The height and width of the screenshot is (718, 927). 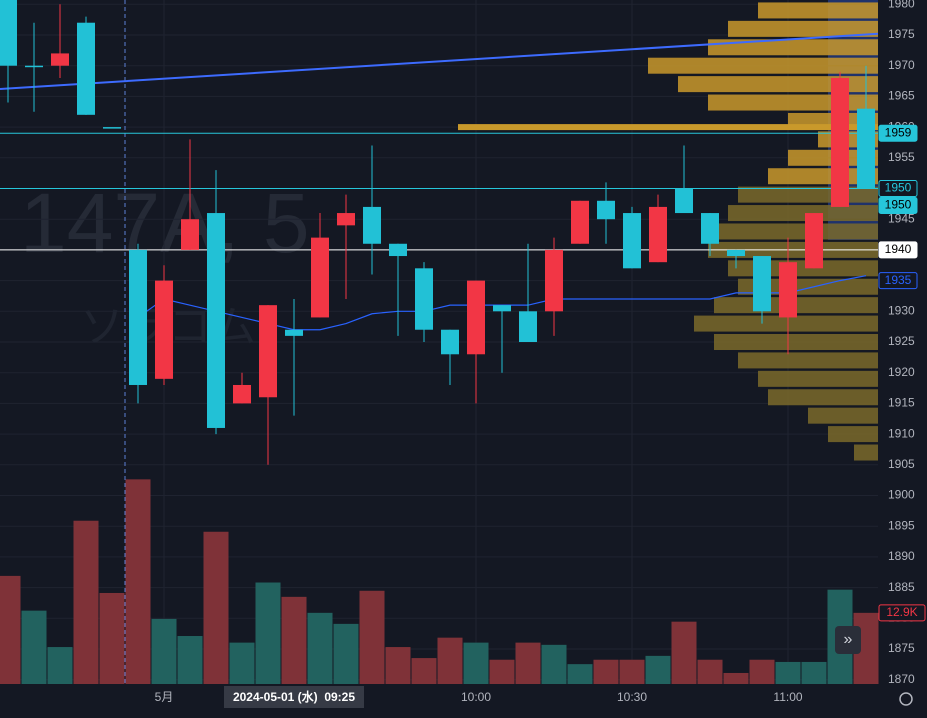 I want to click on y-tick-label: 1910, so click(x=901, y=433).